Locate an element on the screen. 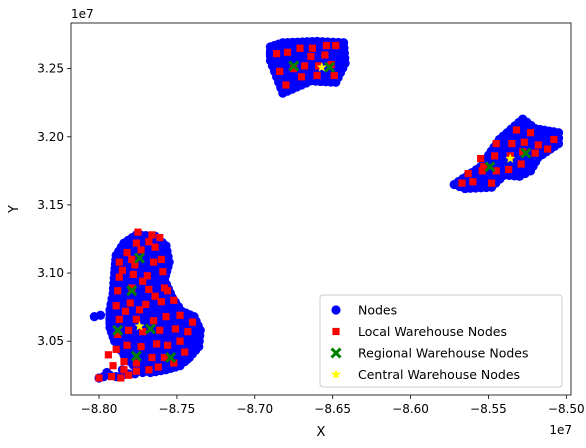 The width and height of the screenshot is (586, 448). x-tick-label: −8.50 is located at coordinates (566, 409).